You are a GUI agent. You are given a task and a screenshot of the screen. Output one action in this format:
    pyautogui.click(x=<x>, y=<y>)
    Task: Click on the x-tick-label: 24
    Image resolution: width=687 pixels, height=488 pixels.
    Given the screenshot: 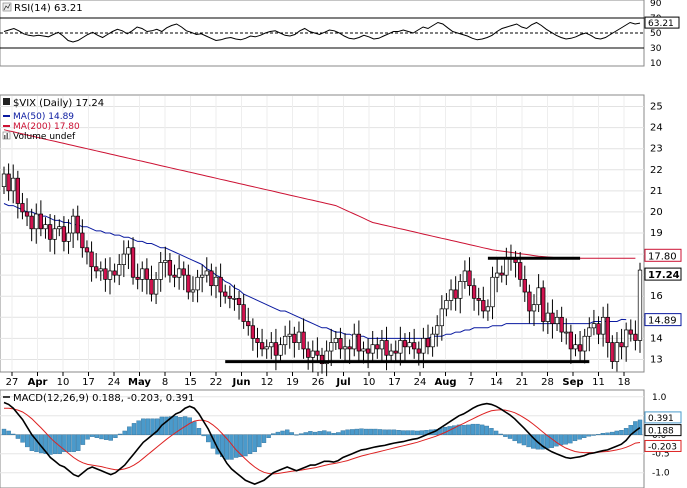 What is the action you would take?
    pyautogui.click(x=114, y=382)
    